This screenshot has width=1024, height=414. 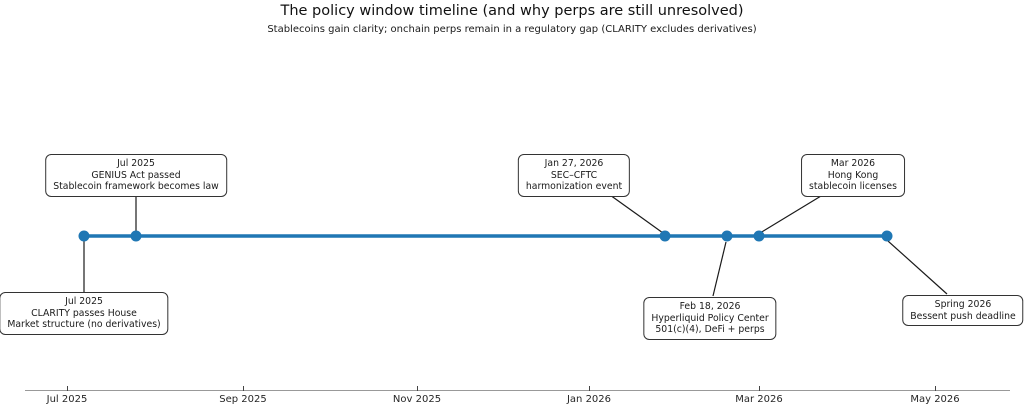 I want to click on event-marker-clarity, so click(x=84, y=236).